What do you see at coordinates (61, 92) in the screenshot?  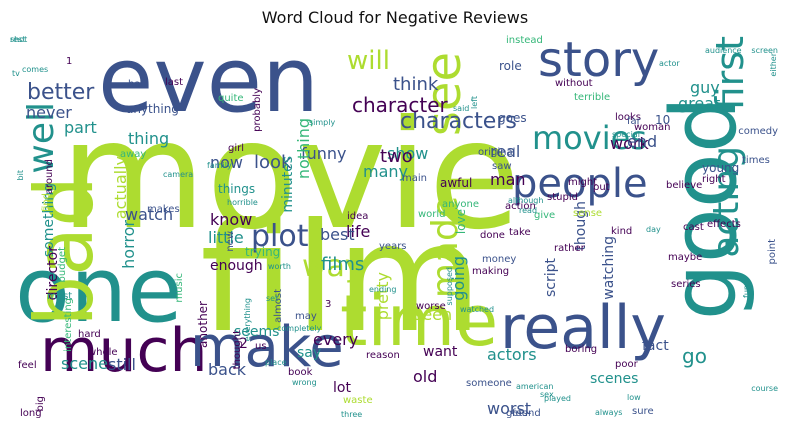 I see `word-better: better` at bounding box center [61, 92].